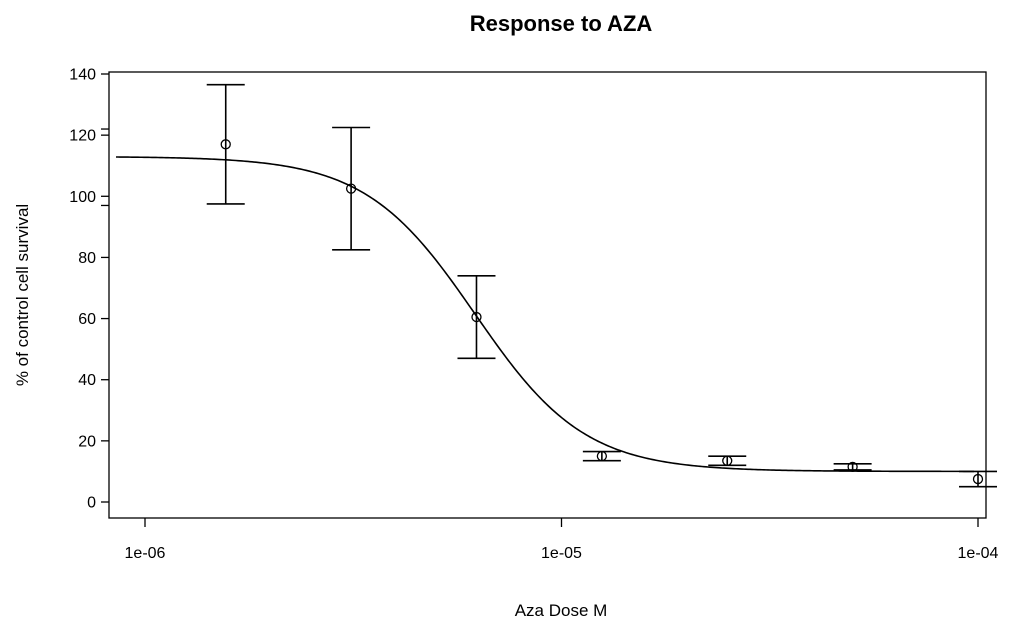 This screenshot has width=1014, height=624. I want to click on x-tick-label: 1e-05, so click(561, 553).